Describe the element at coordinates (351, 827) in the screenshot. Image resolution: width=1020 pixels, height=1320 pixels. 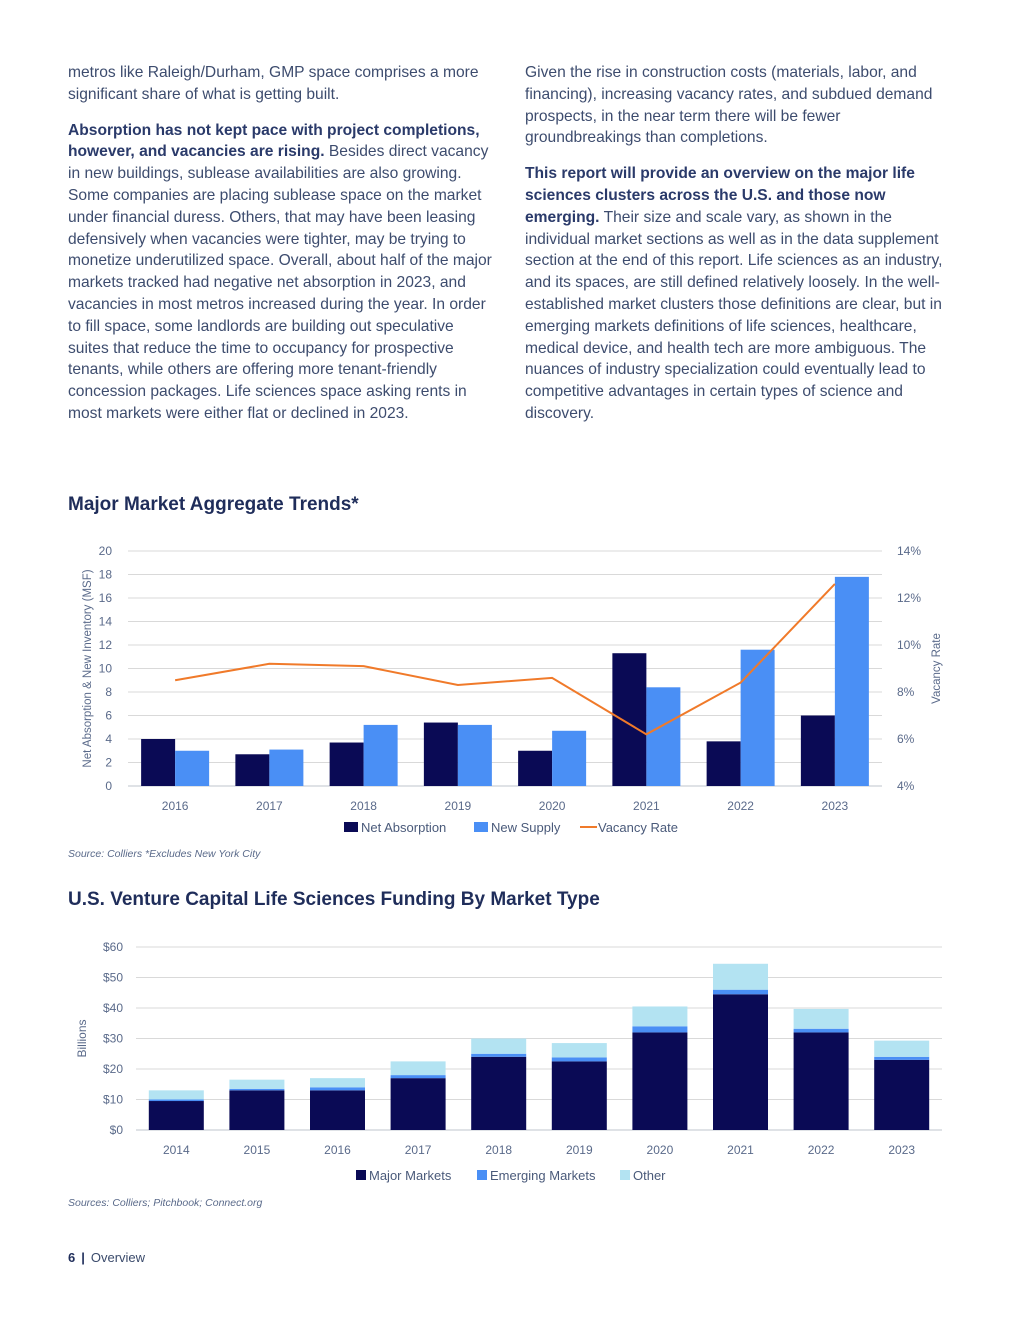
I see `legend-swatch-net-absorption` at that location.